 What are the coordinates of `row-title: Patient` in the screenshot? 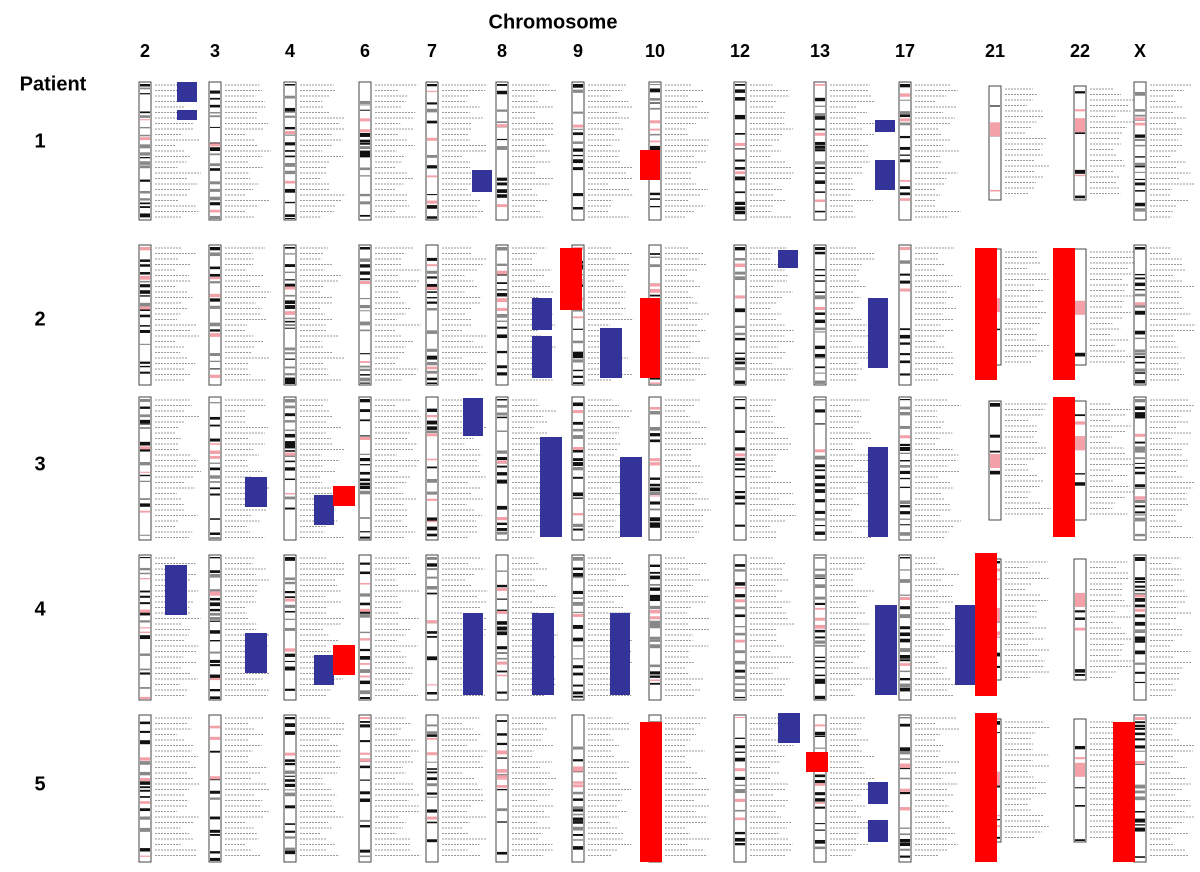 It's located at (53, 84).